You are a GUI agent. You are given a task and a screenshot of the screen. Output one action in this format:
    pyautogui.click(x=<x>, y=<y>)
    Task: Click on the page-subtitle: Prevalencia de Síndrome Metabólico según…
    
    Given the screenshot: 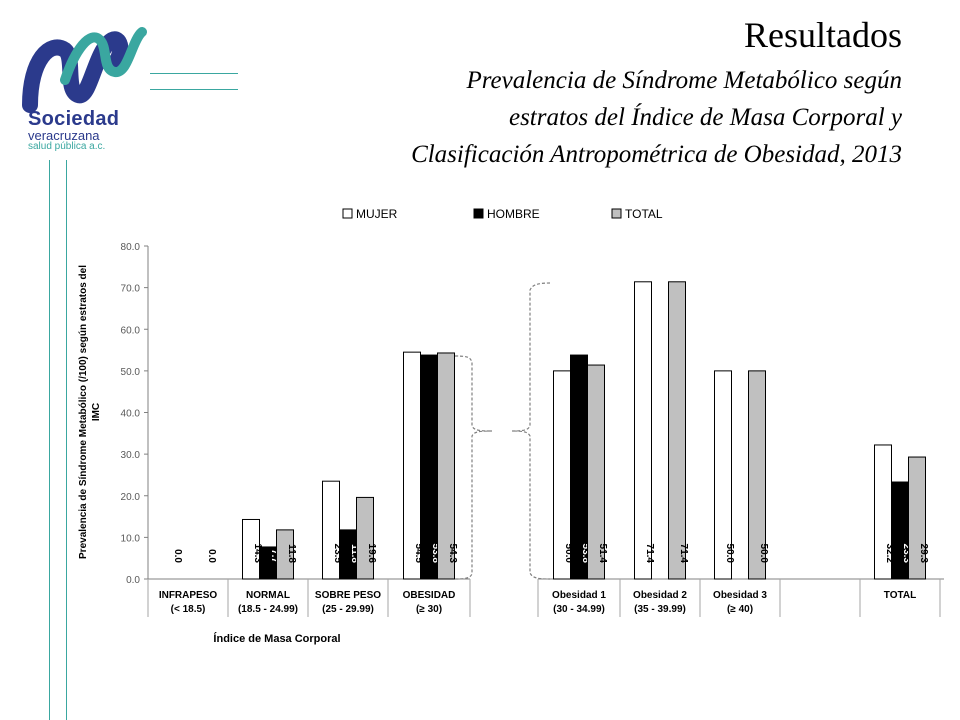 What is the action you would take?
    pyautogui.click(x=552, y=117)
    